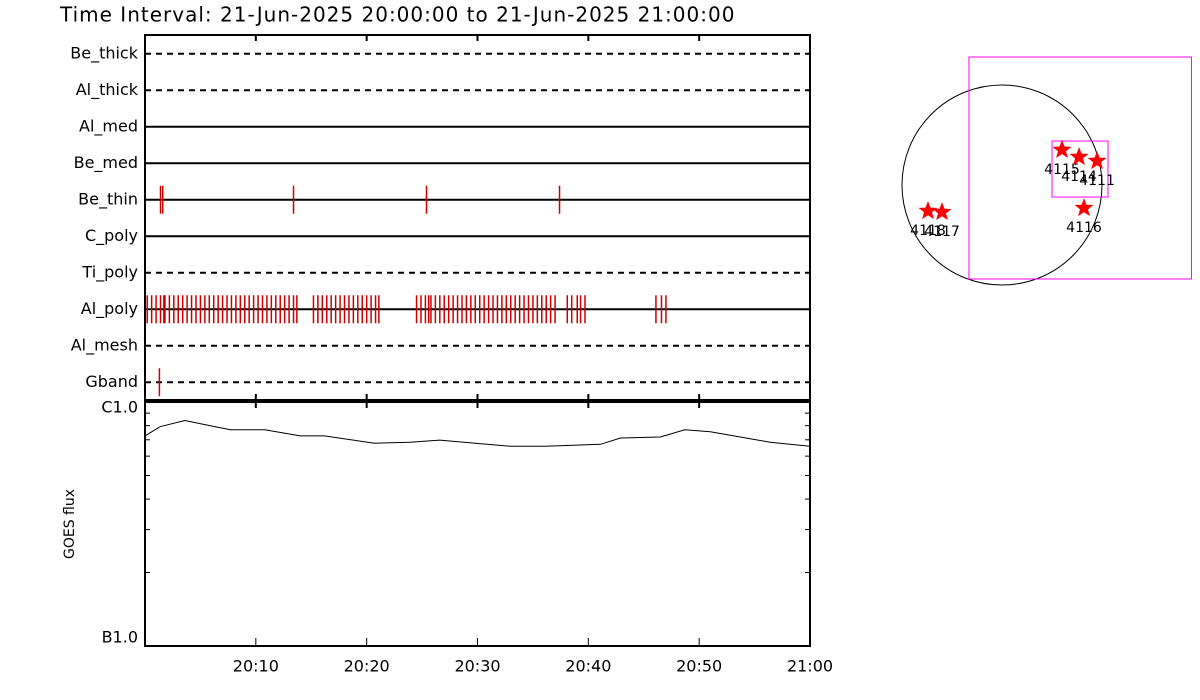 This screenshot has height=700, width=1200. Describe the element at coordinates (588, 666) in the screenshot. I see `x-tick-label: 20:40` at that location.